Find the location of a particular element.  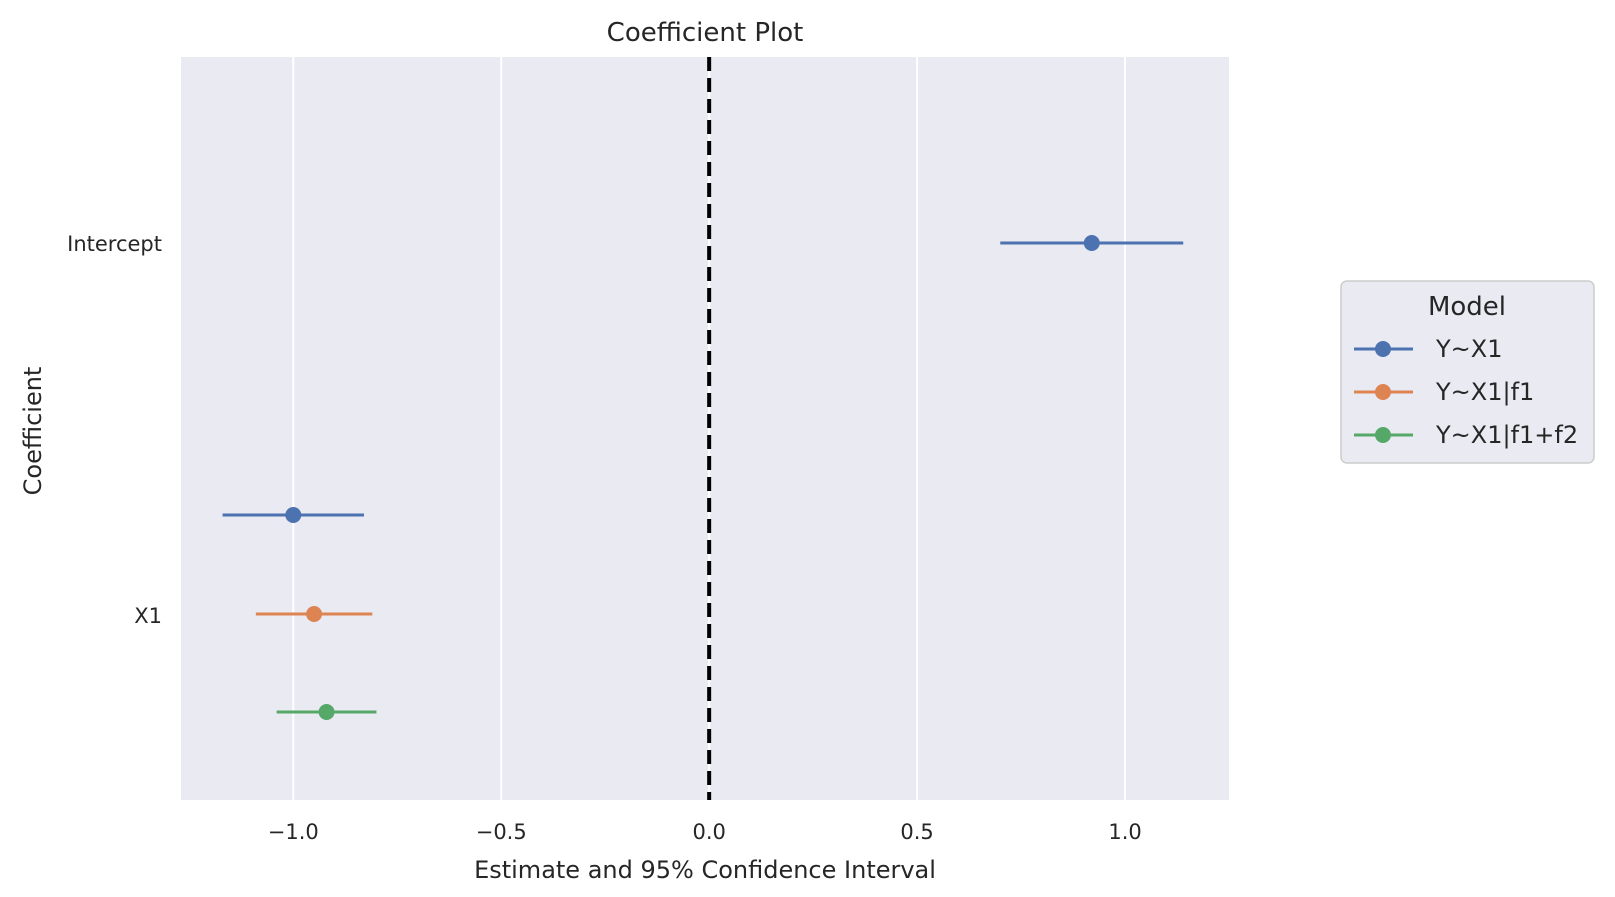

x-tick-labels: −1.0 −0.5 0.0 0.5 1.0 is located at coordinates (705, 832).